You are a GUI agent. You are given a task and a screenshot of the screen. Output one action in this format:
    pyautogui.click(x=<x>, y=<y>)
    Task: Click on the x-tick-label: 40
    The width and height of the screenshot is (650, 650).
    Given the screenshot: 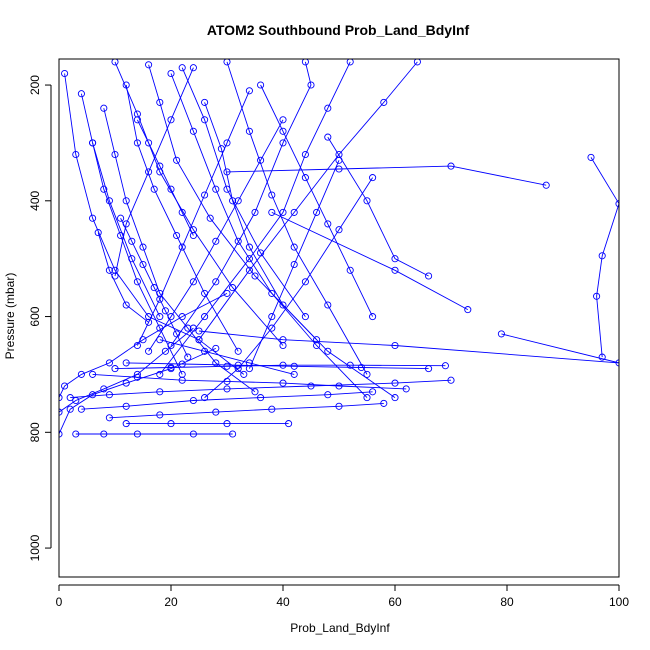 What is the action you would take?
    pyautogui.click(x=283, y=602)
    